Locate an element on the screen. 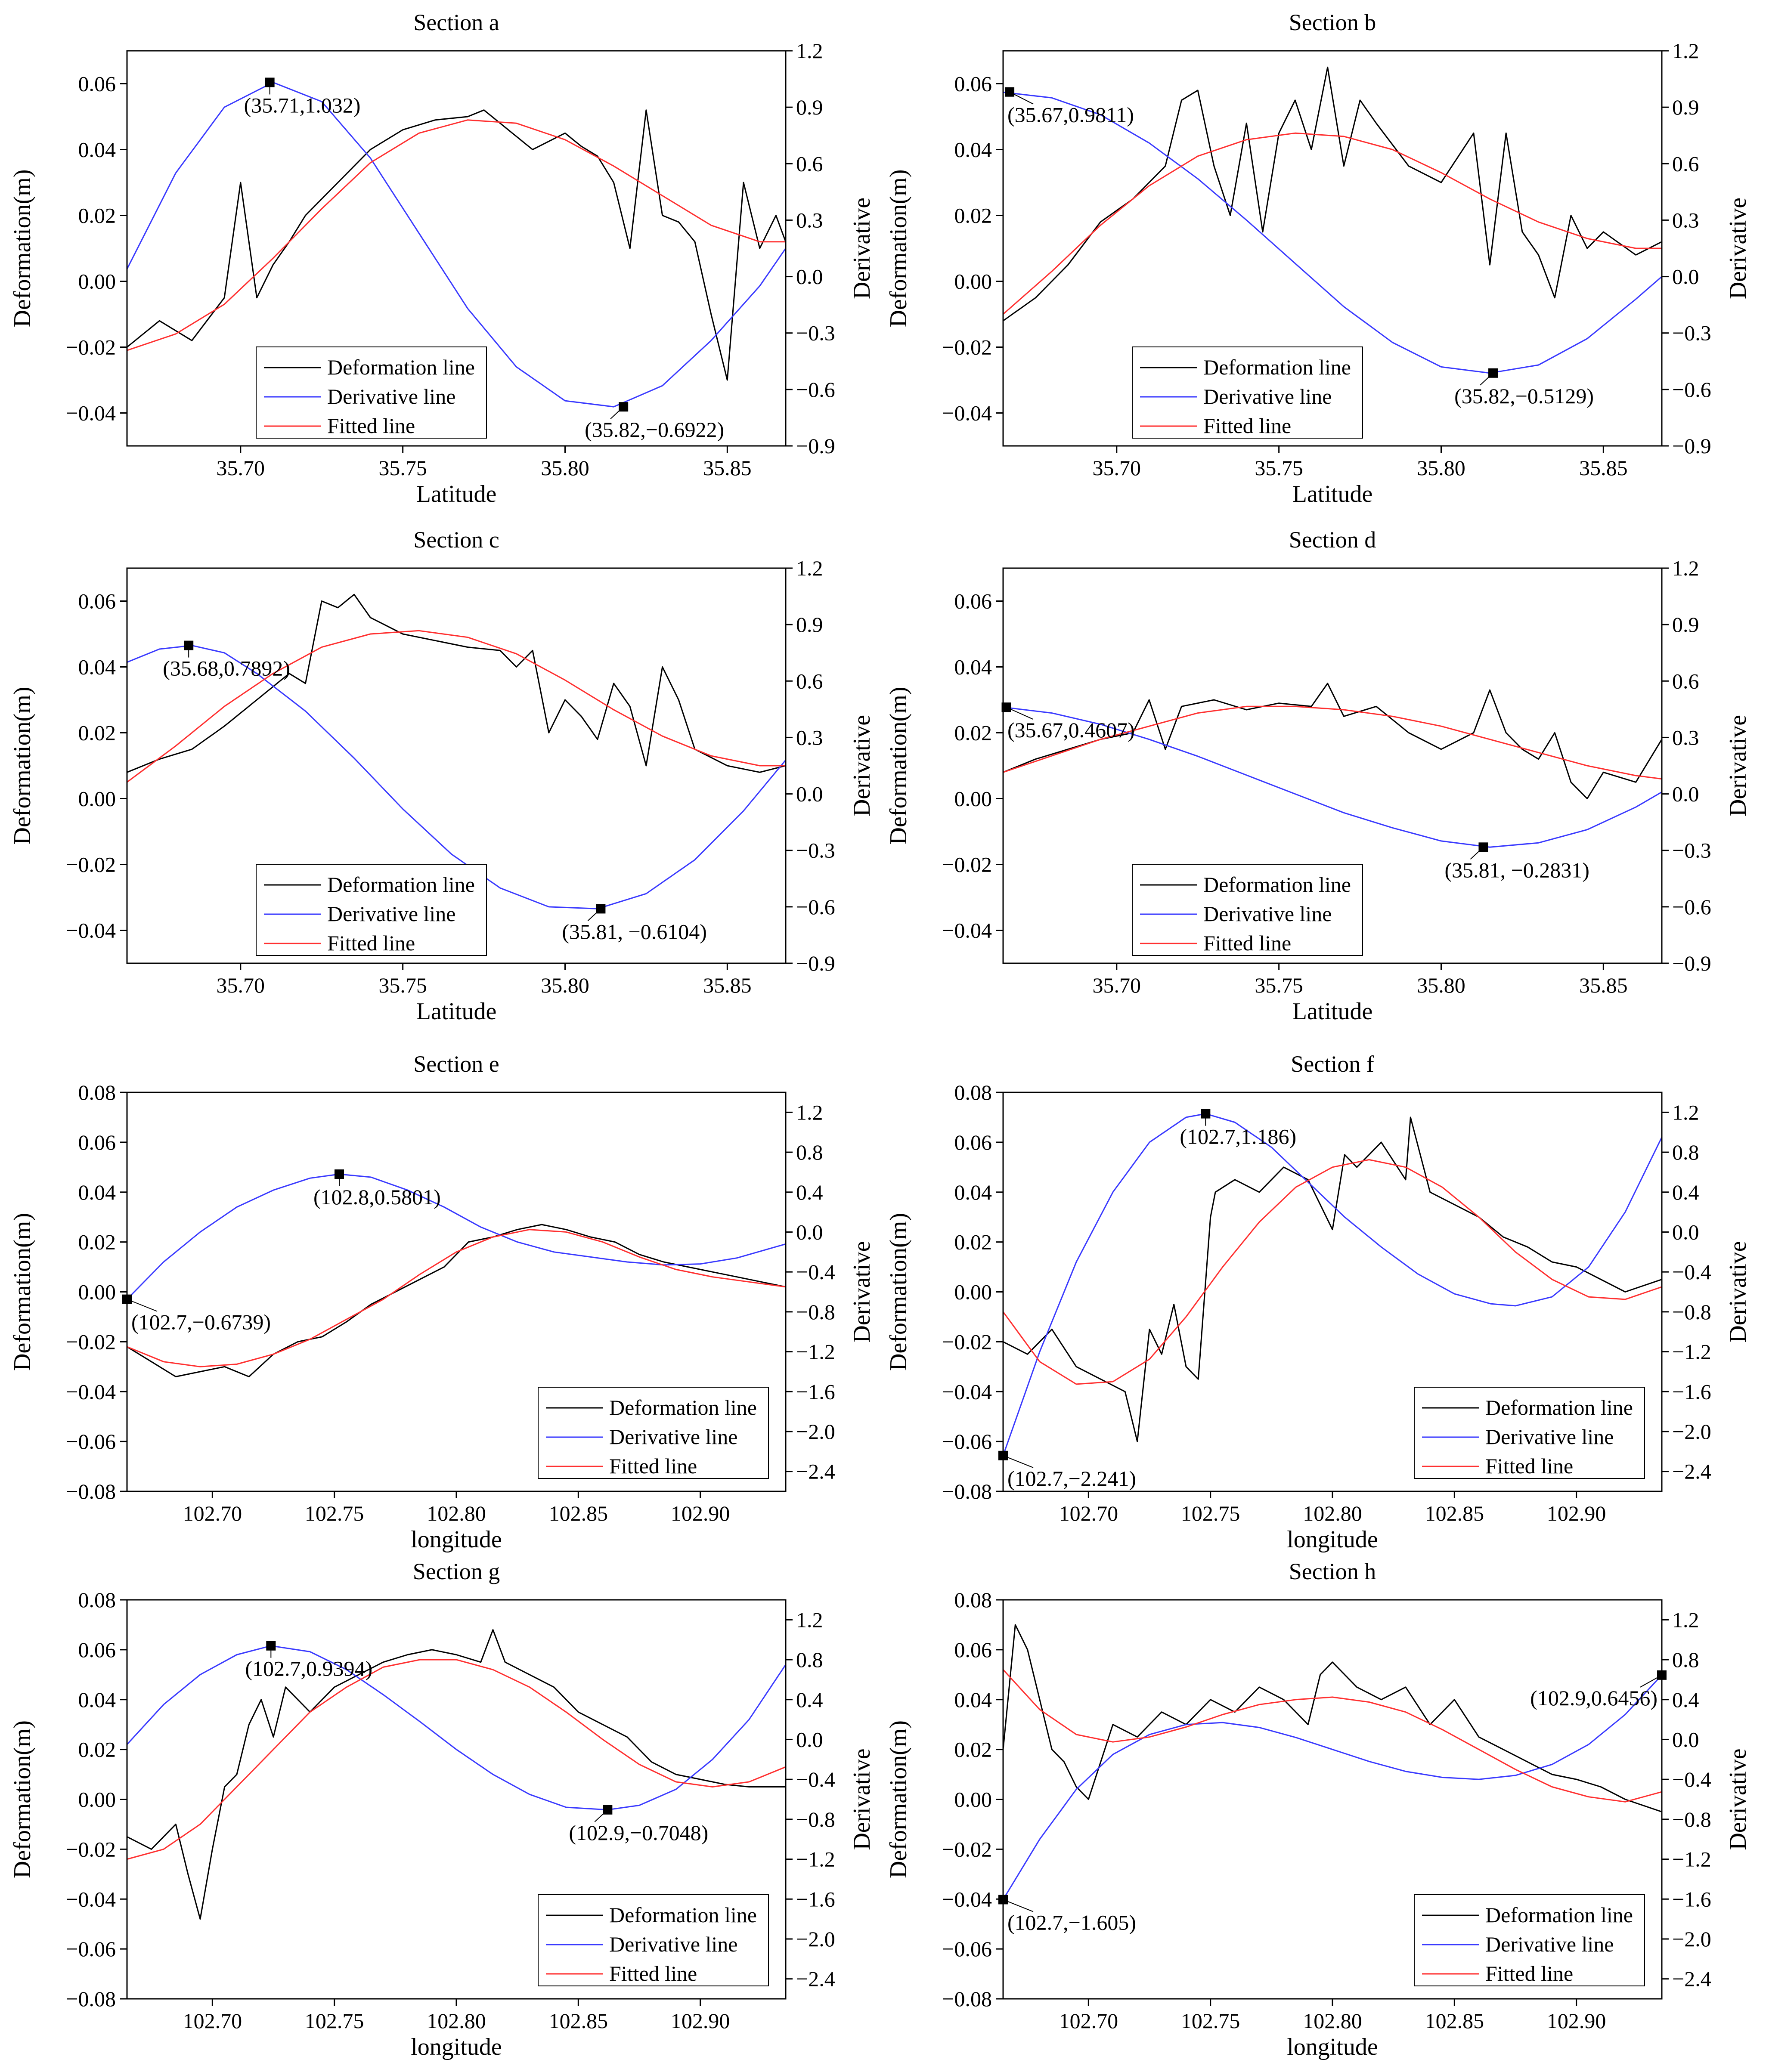 The width and height of the screenshot is (1769, 2072). y2-tick-label: −0.6 is located at coordinates (815, 390).